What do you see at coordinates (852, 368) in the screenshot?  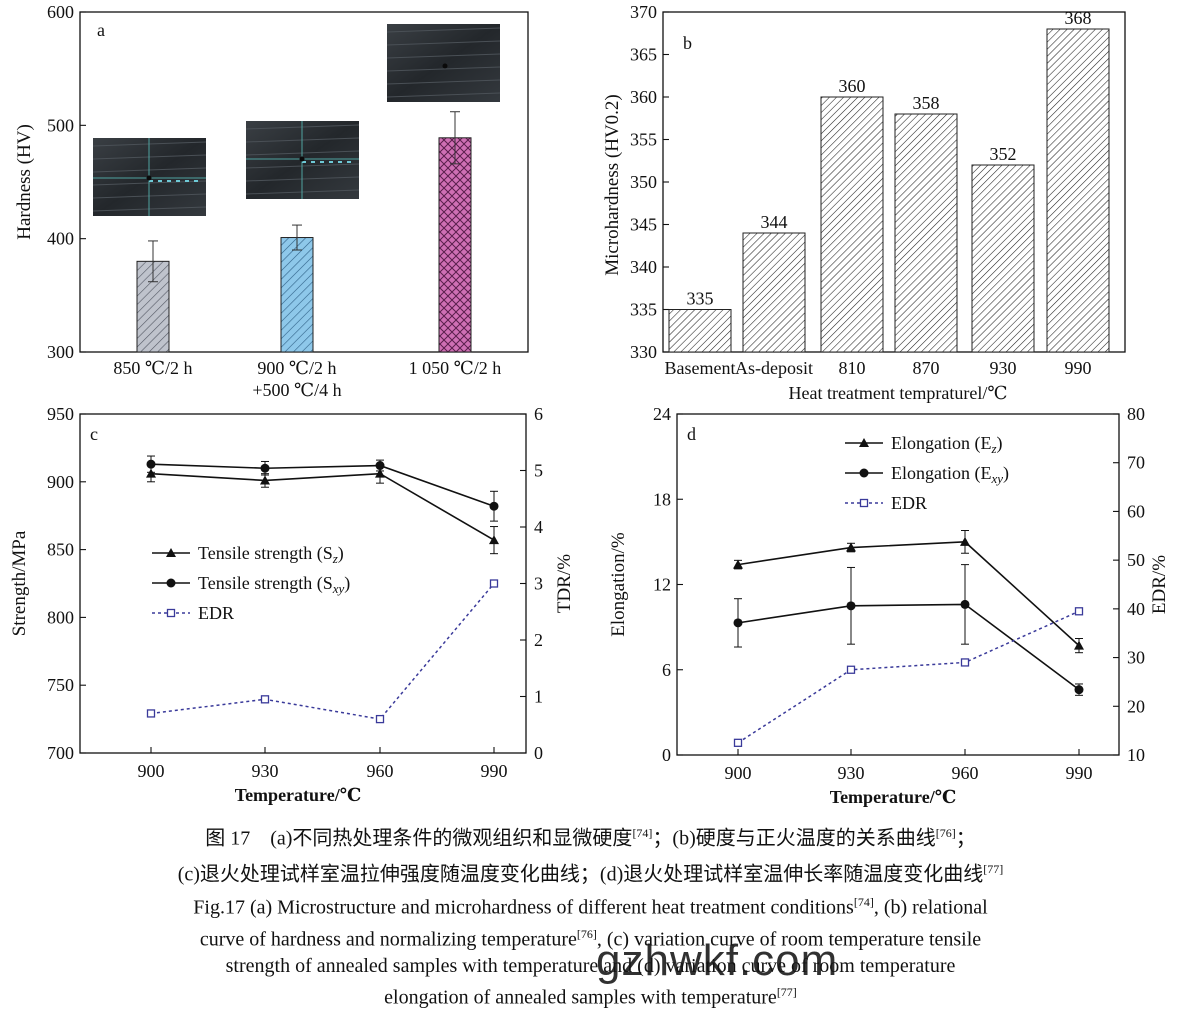 I see `x-category-label: 810` at bounding box center [852, 368].